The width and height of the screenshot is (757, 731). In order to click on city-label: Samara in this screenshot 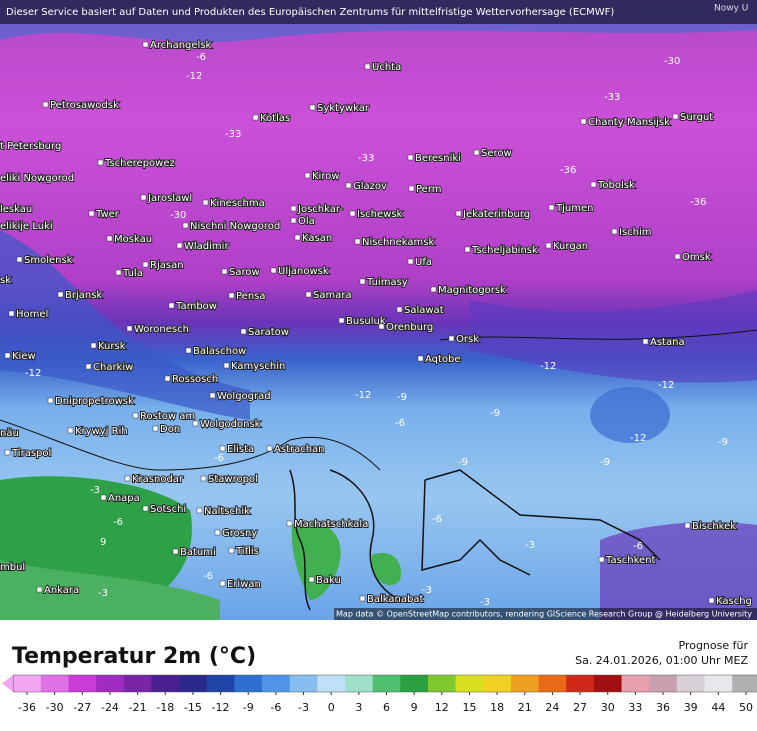, I will do `click(332, 295)`.